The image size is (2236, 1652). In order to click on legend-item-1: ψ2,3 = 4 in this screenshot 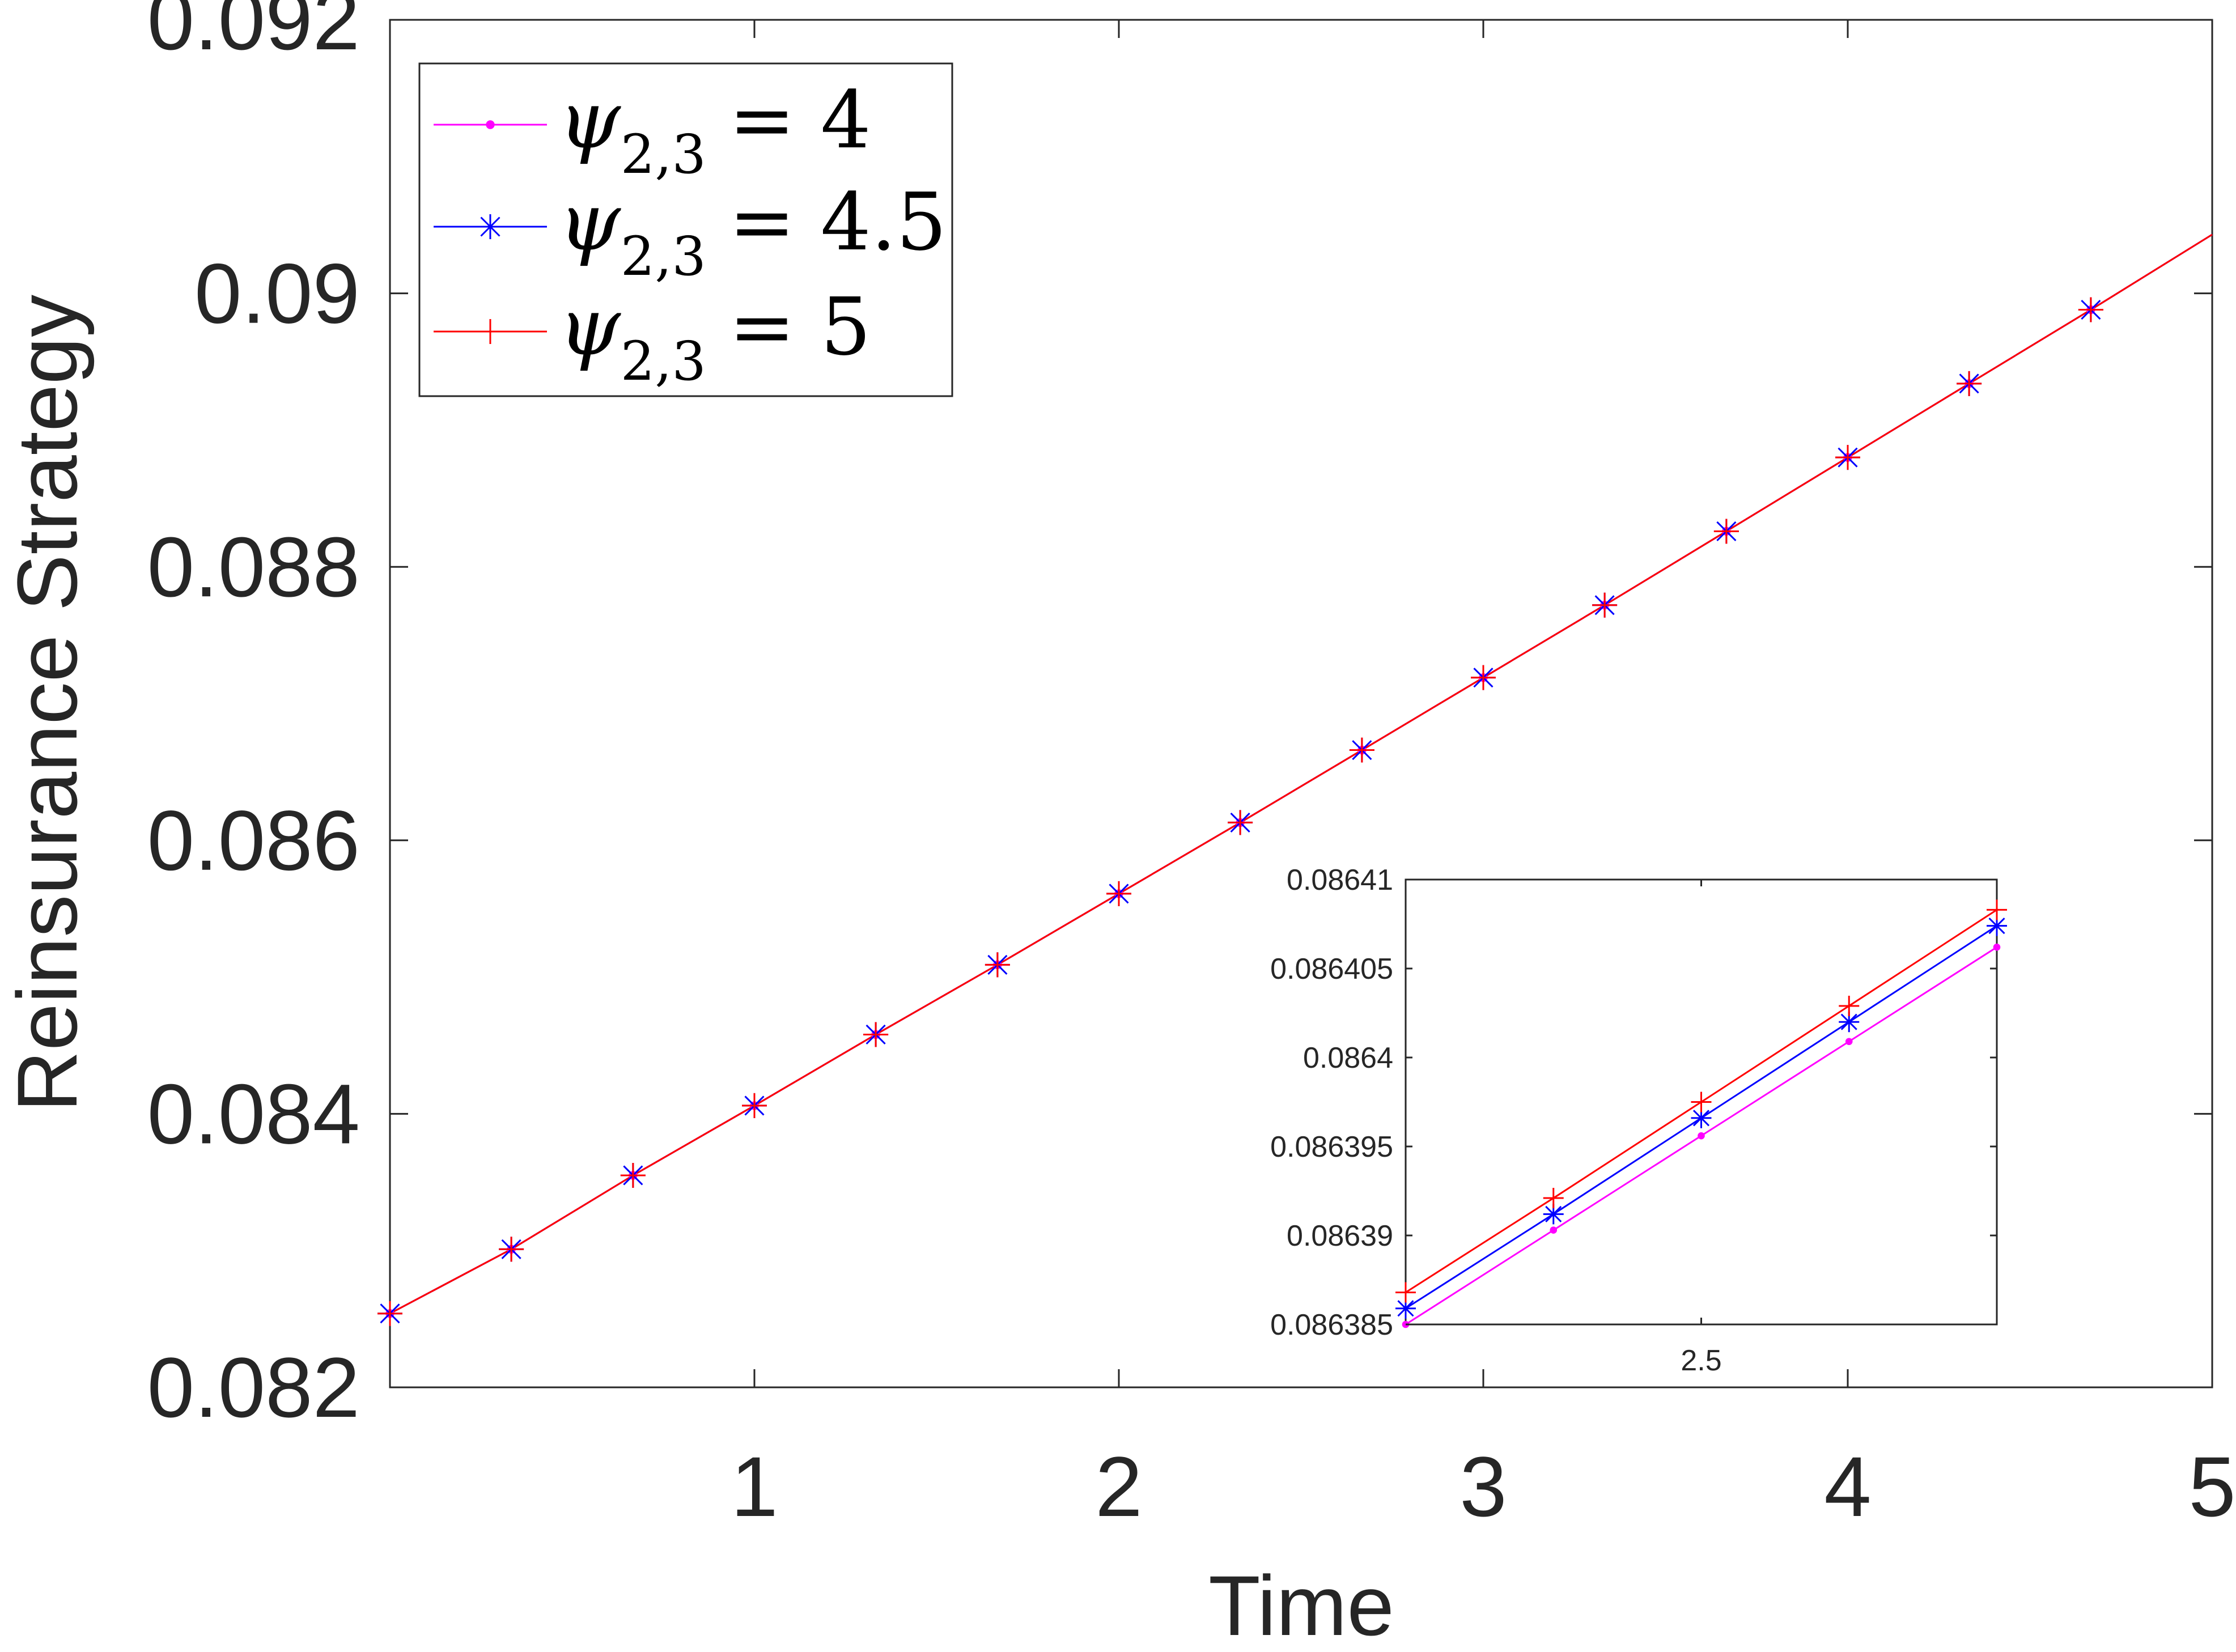, I will do `click(653, 130)`.